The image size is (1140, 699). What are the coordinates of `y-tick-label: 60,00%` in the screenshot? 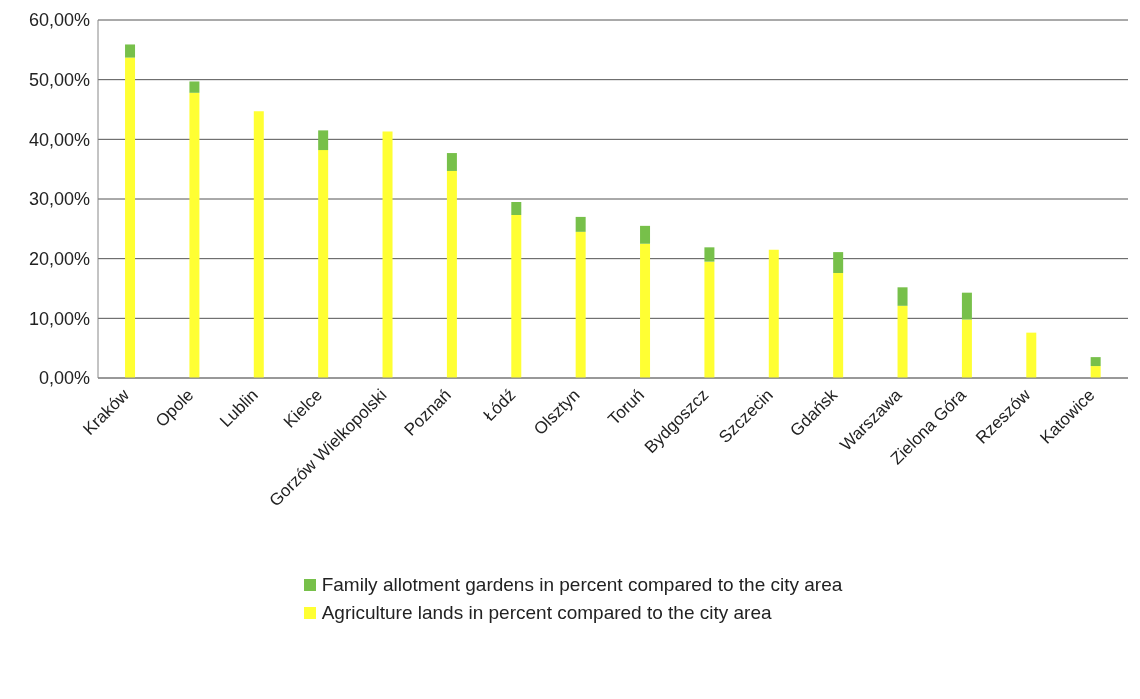 It's located at (59, 20).